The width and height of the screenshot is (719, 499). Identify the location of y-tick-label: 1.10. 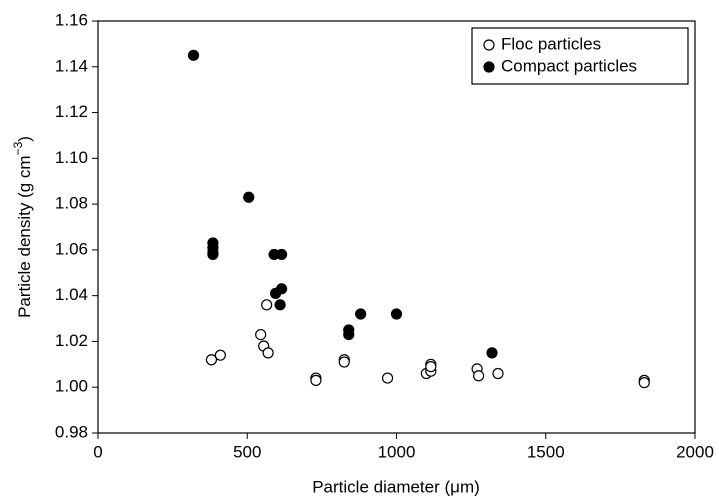
(71, 157).